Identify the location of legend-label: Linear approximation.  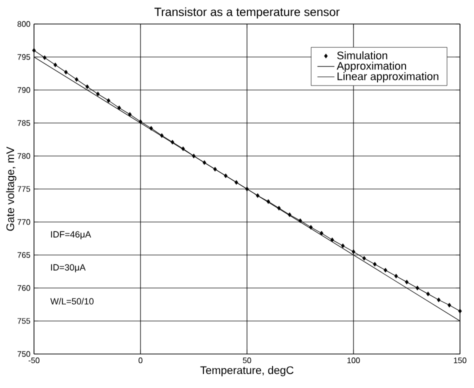
(388, 77).